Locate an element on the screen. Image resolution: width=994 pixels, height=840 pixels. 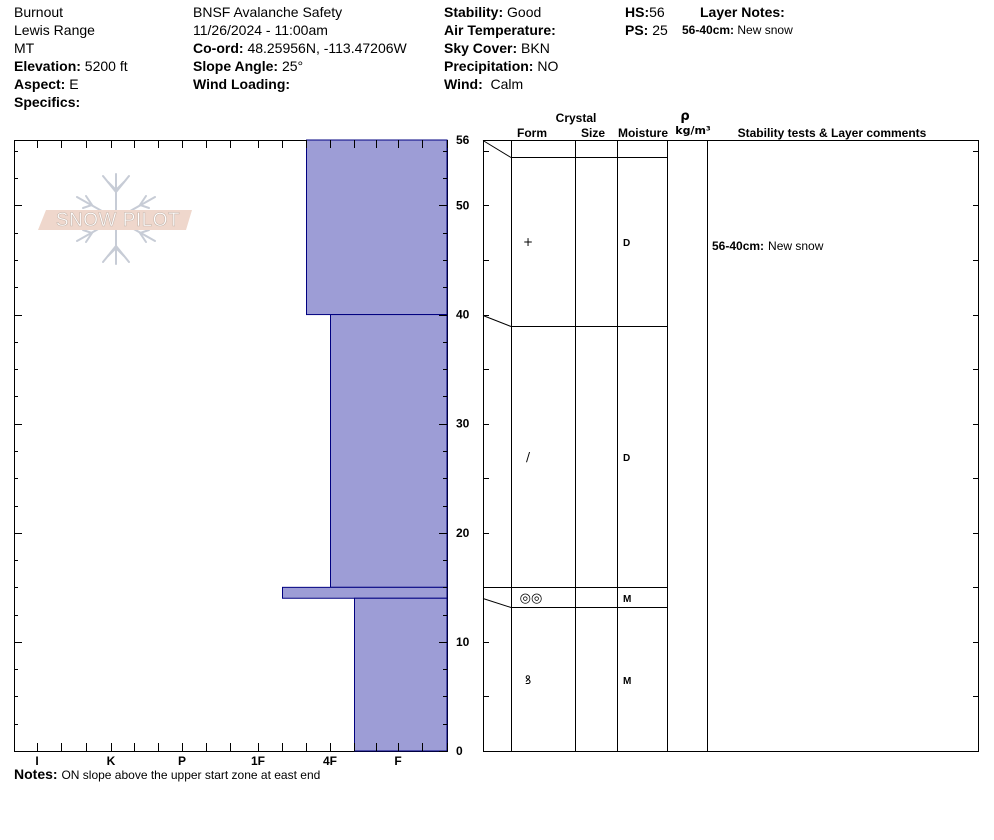
elevation-label: Elevation: is located at coordinates (47, 66).